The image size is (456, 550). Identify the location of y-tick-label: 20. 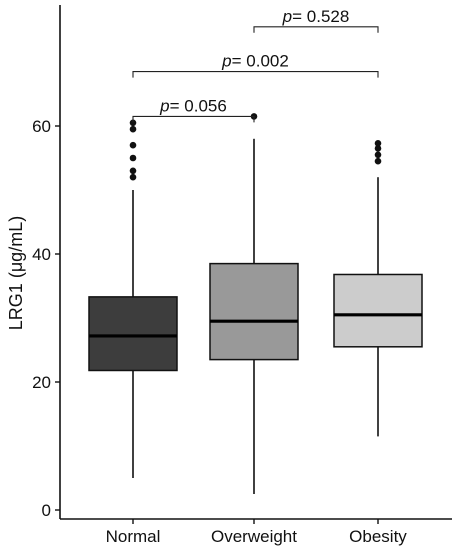
(41, 382).